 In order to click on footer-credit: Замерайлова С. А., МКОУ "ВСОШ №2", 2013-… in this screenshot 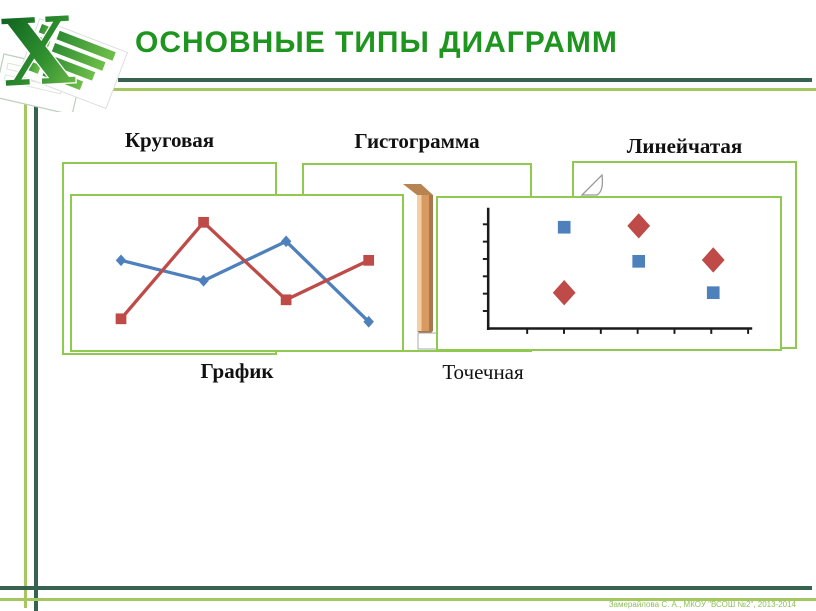, I will do `click(702, 604)`.